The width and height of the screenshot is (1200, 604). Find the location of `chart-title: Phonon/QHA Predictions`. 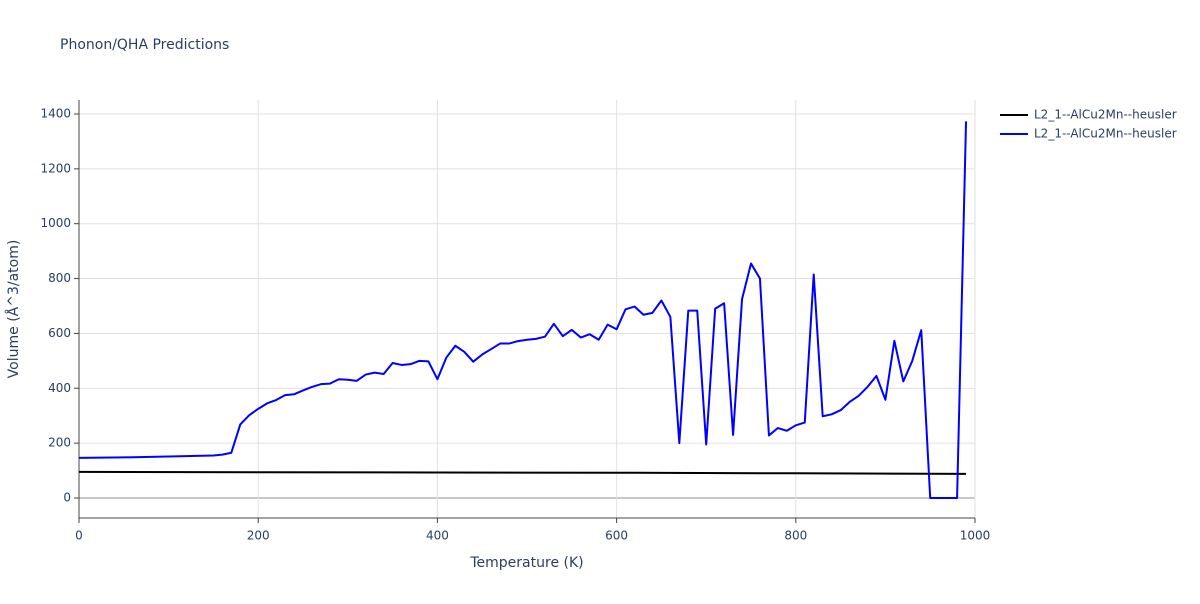

chart-title: Phonon/QHA Predictions is located at coordinates (144, 45).